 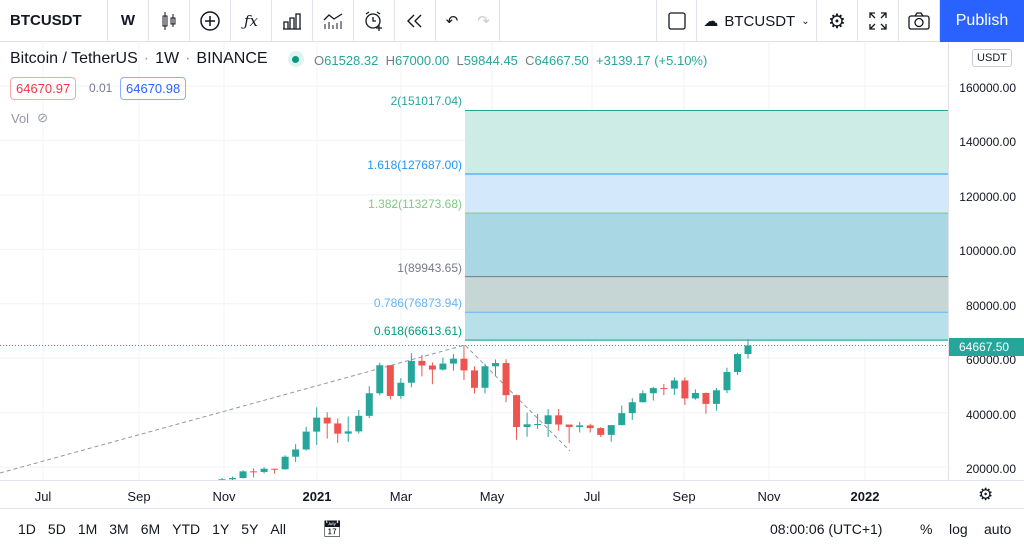 I want to click on market-status-icon, so click(x=295, y=59).